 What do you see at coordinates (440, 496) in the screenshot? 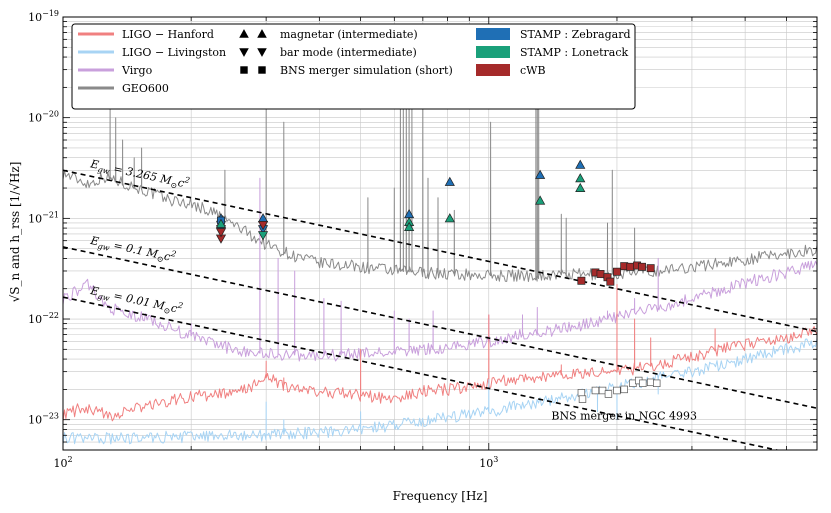
I see `x-axis-label: Frequency [Hz]` at bounding box center [440, 496].